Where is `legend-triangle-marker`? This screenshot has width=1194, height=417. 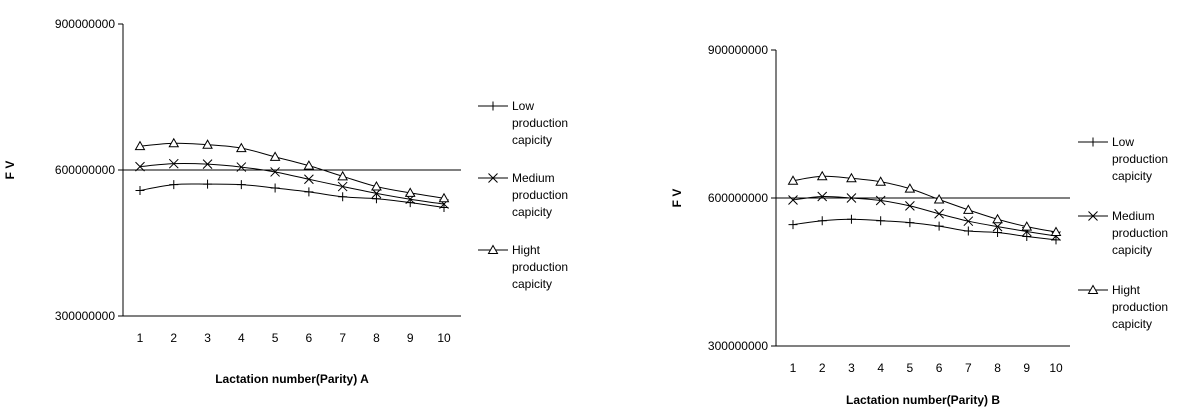
legend-triangle-marker is located at coordinates (1093, 289).